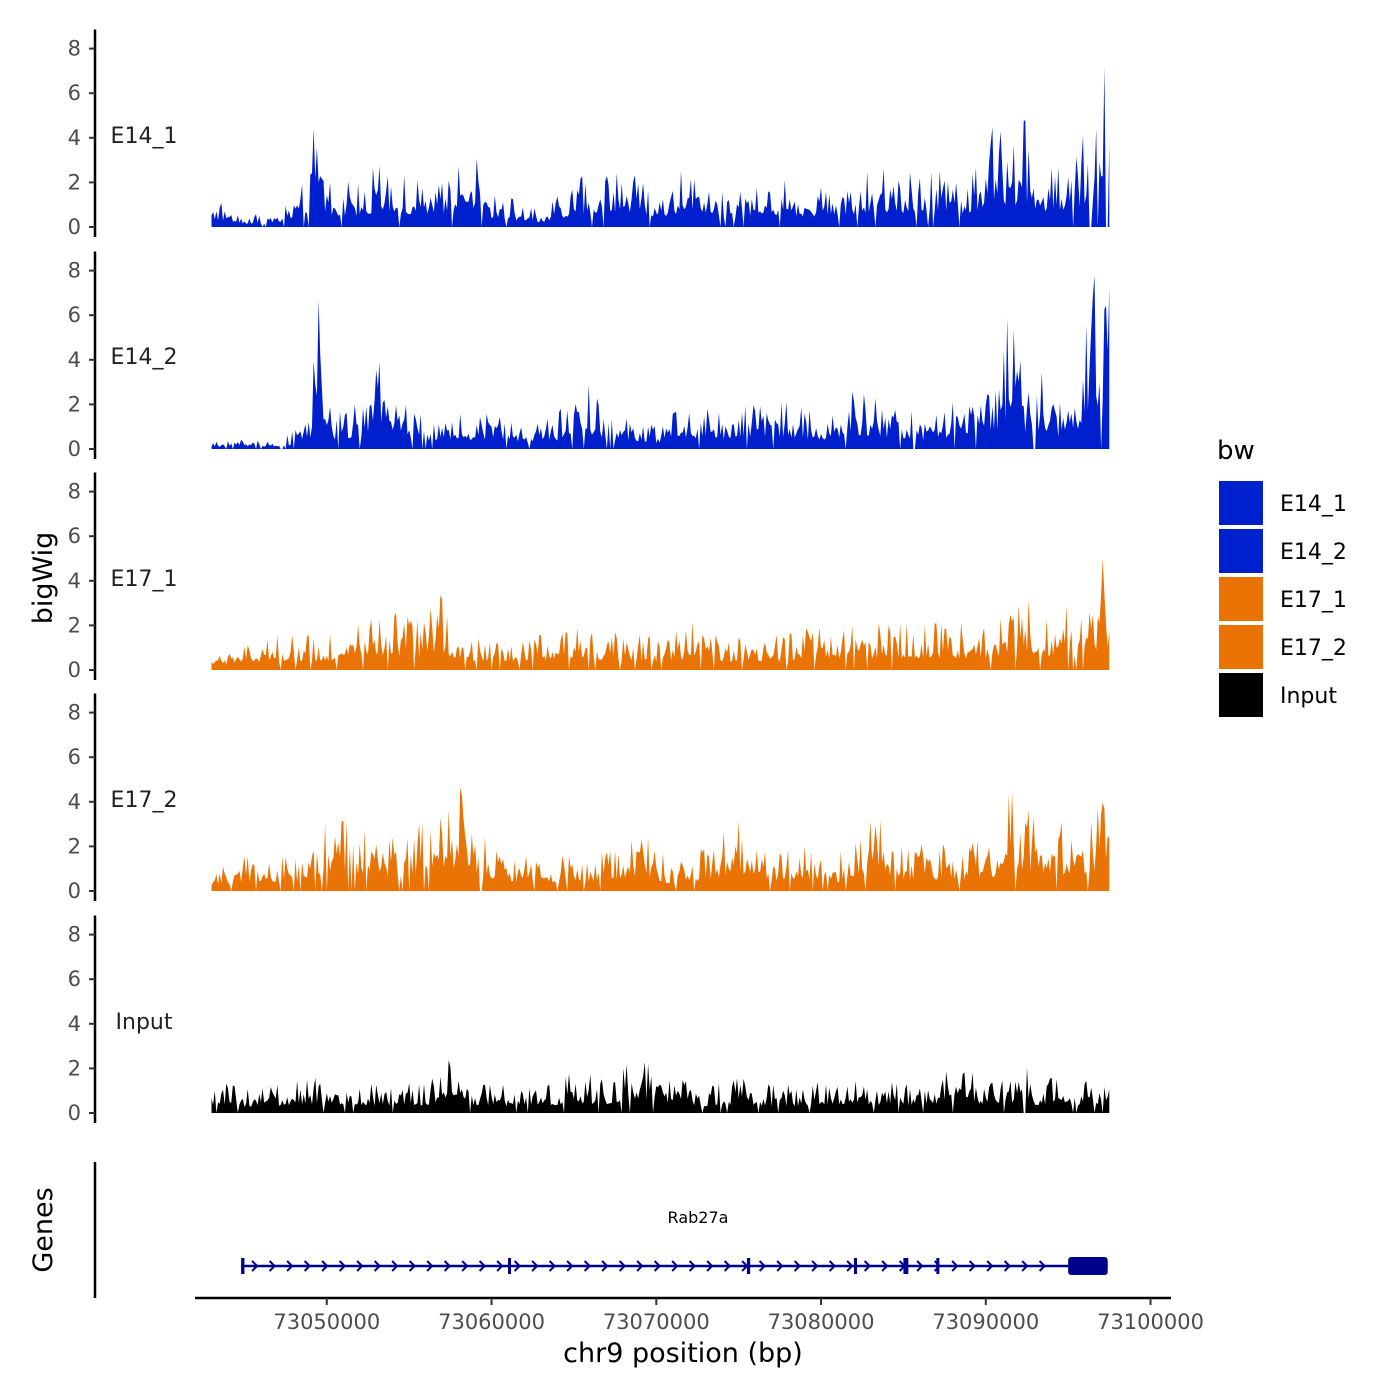  I want to click on legend-title: bw, so click(1236, 451).